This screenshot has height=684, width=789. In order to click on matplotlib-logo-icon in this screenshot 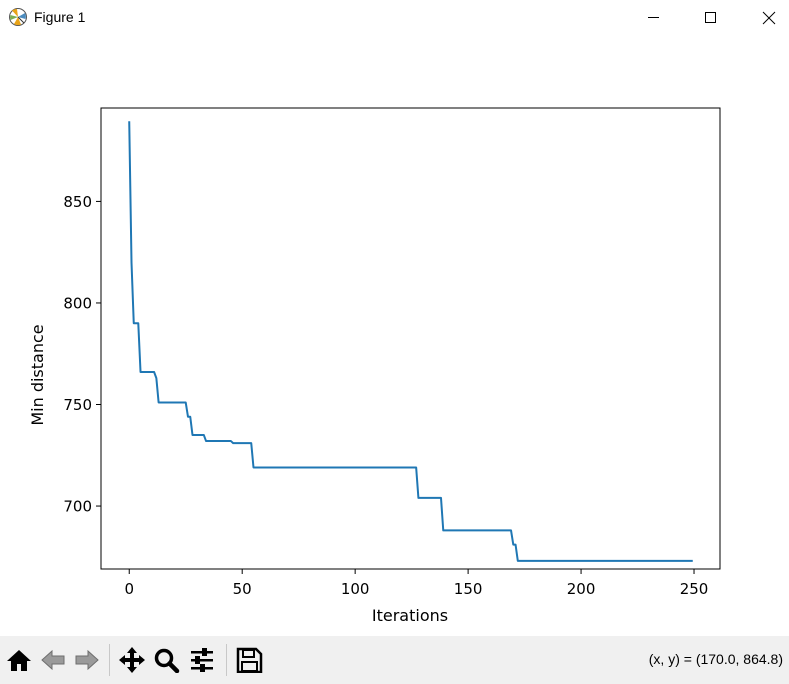, I will do `click(18, 17)`.